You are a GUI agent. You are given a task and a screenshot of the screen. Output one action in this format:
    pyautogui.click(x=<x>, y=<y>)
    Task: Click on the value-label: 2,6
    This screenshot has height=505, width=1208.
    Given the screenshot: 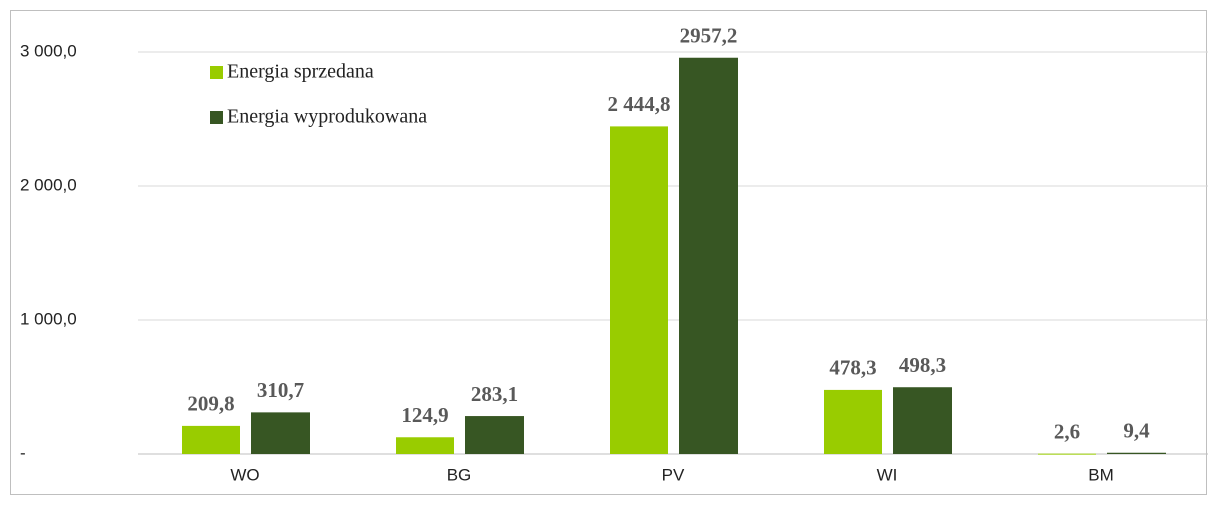 What is the action you would take?
    pyautogui.click(x=1067, y=431)
    